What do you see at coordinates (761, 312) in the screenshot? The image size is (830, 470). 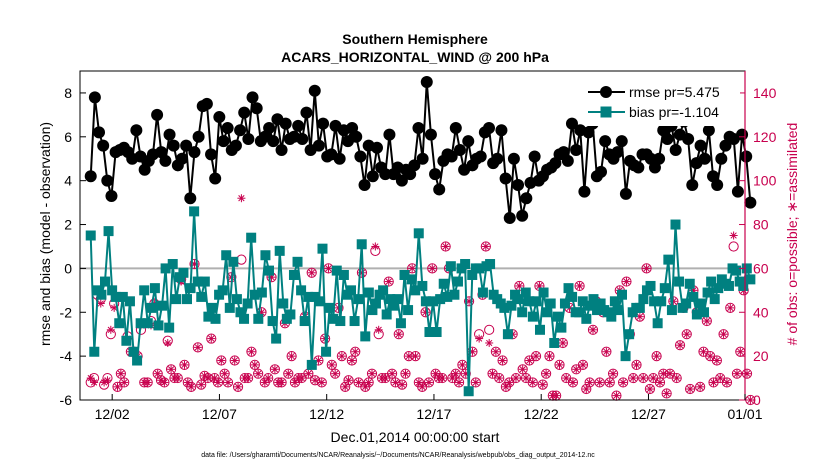 I see `y-right-tick-label: 40` at bounding box center [761, 312].